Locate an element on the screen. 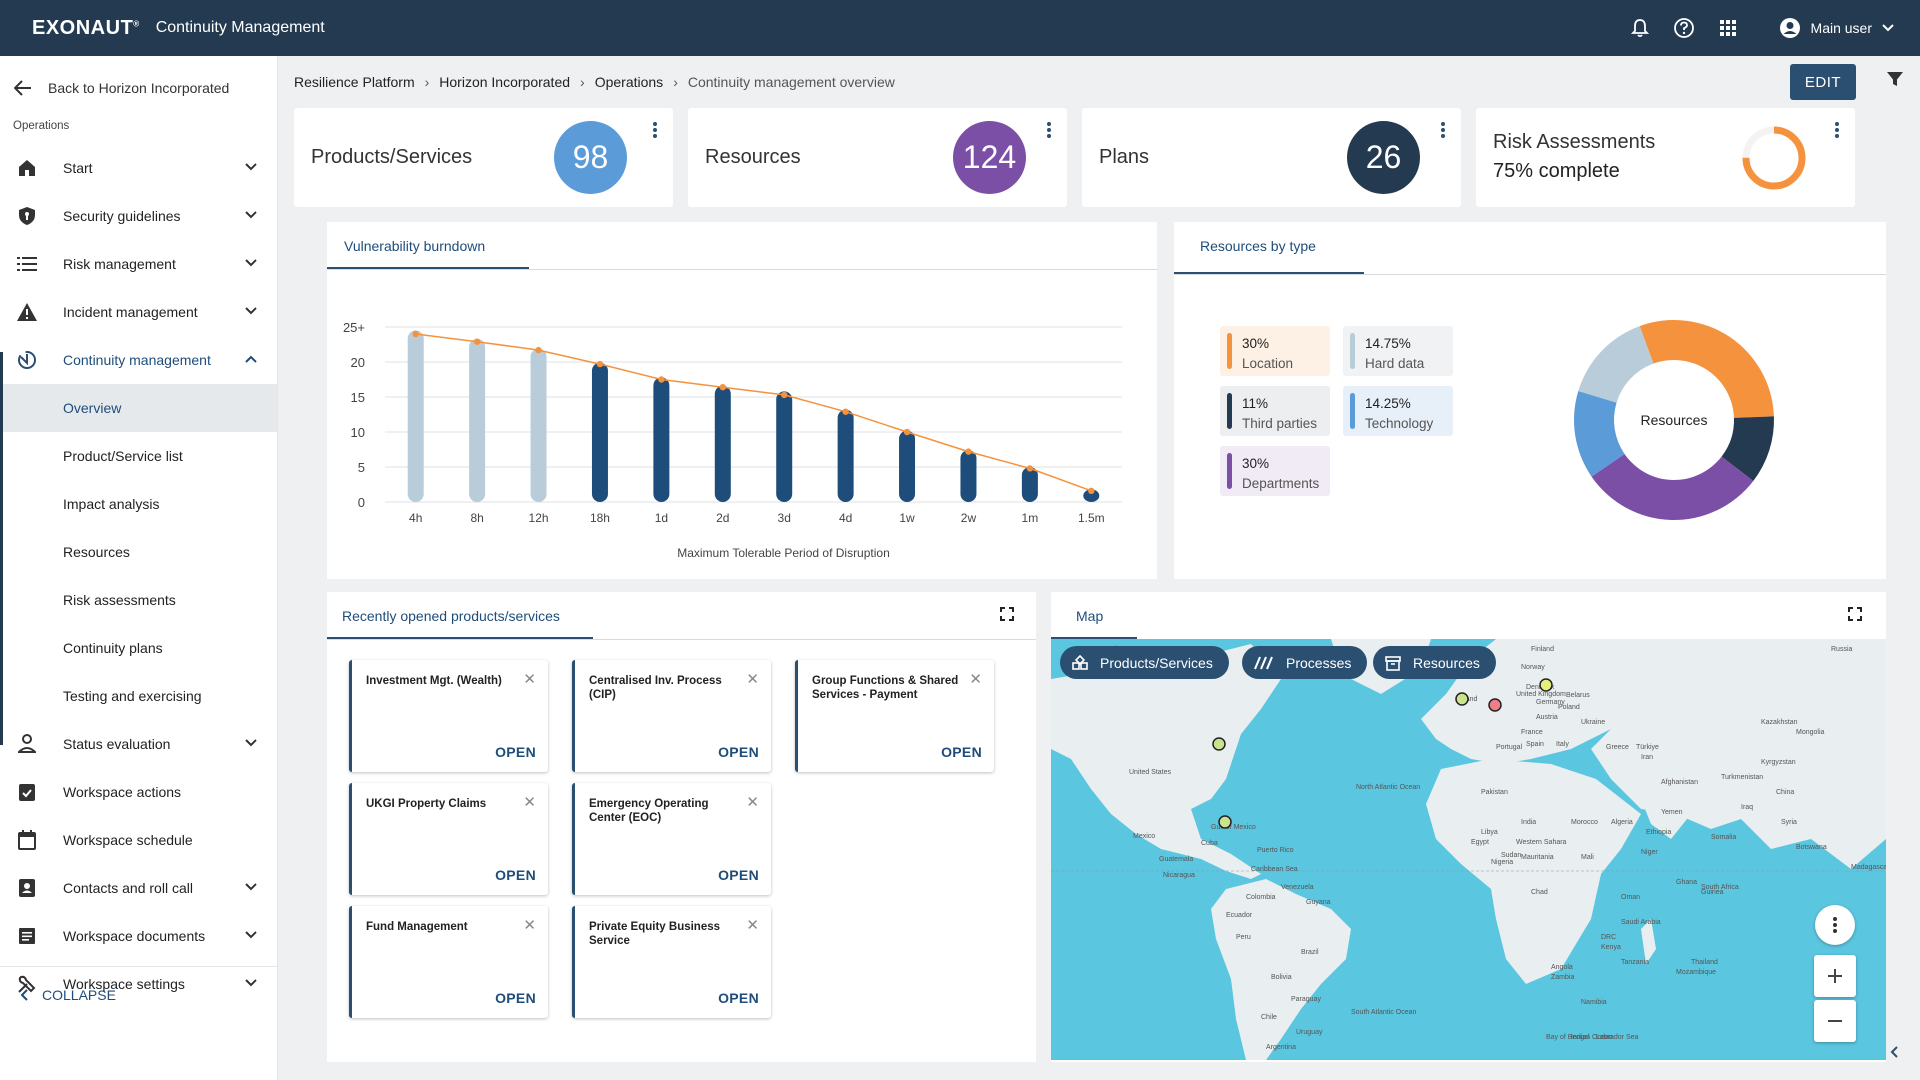  map-filter-processes: Processes is located at coordinates (1305, 662).